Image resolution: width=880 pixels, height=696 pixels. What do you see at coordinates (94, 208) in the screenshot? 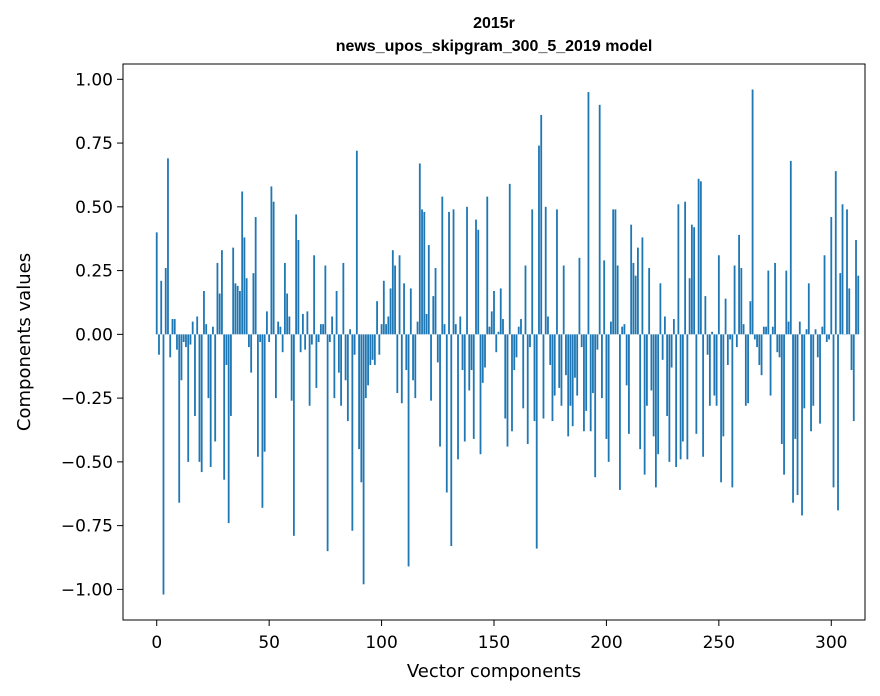
I see `y-tick-label: 0.50` at bounding box center [94, 208].